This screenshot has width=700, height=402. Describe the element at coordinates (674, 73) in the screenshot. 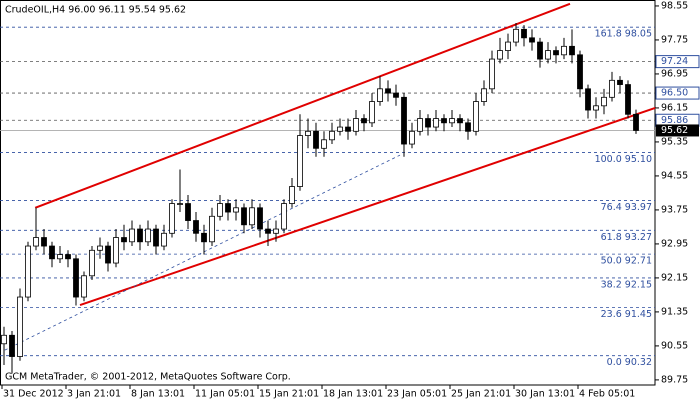

I see `y-tick-label: 96.95` at that location.